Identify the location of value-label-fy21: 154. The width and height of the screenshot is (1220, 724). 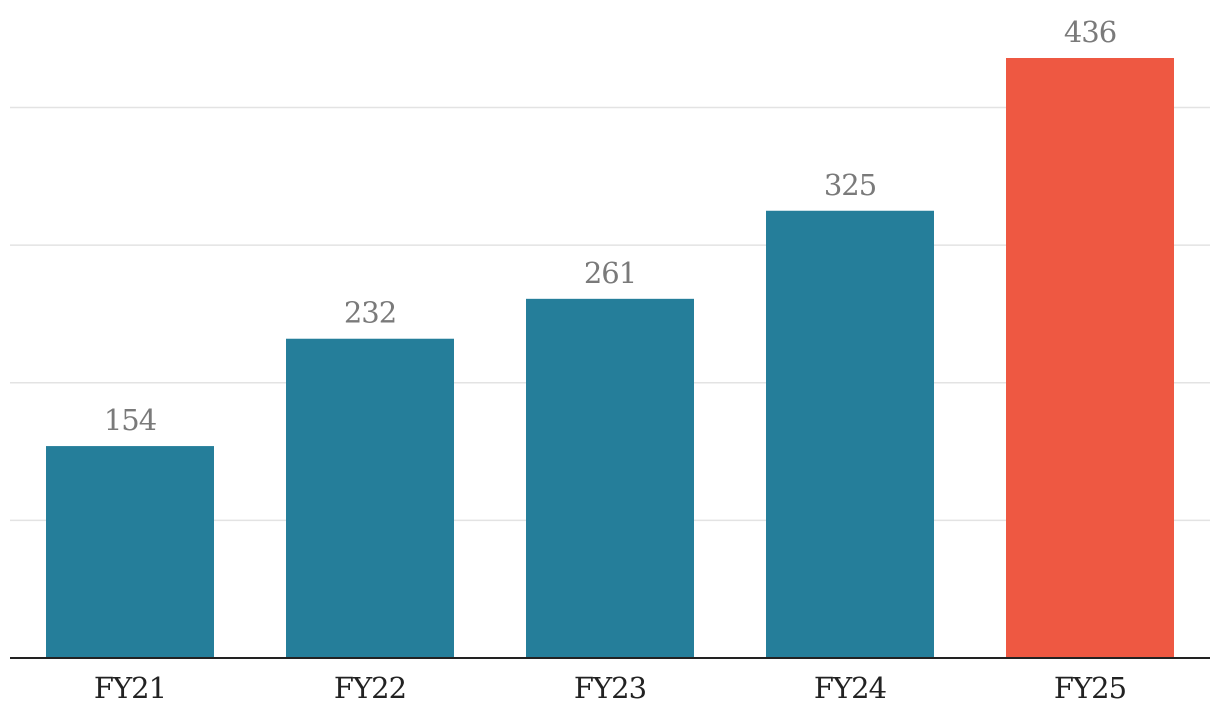
(130, 420).